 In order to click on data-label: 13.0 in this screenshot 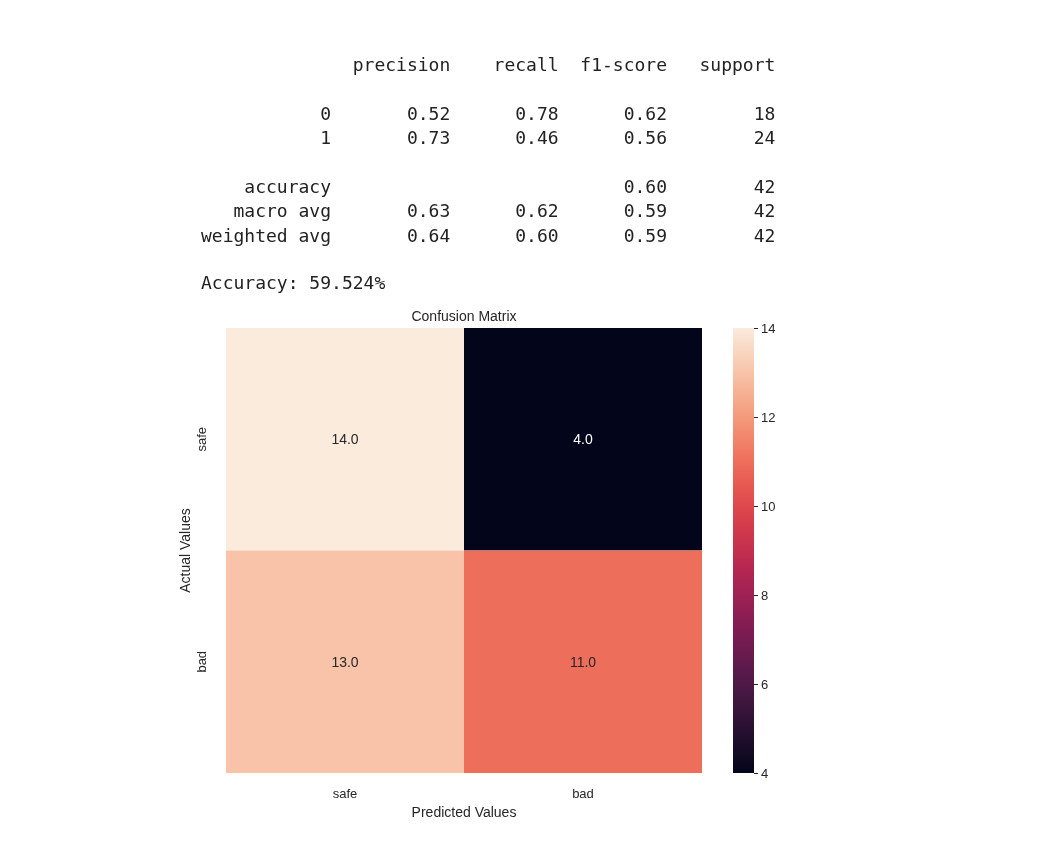, I will do `click(345, 661)`.